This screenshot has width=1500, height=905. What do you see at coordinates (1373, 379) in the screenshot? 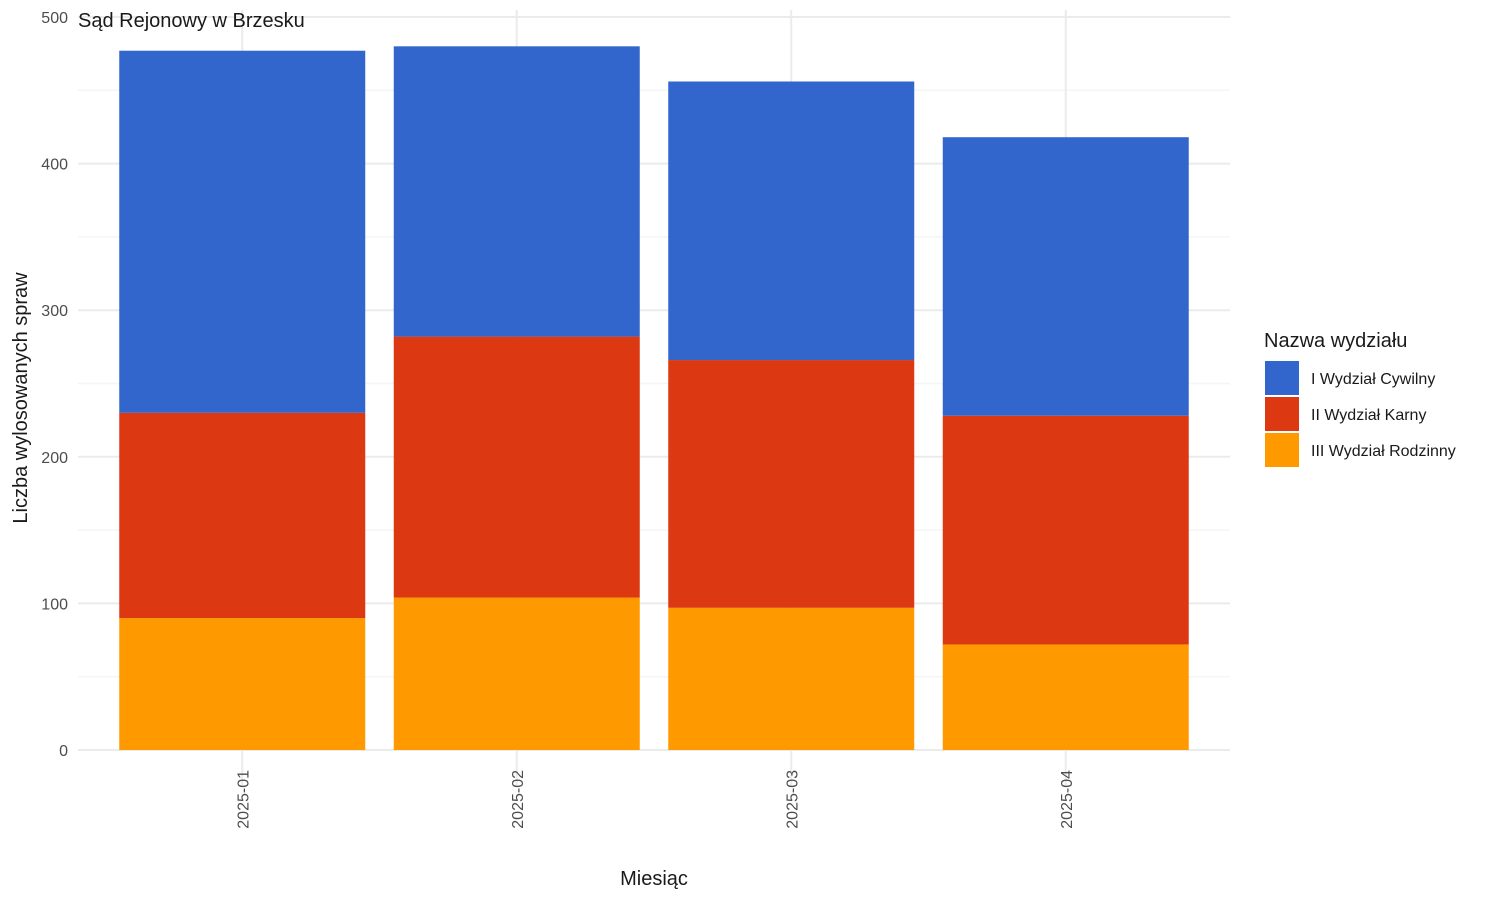
I see `legend-label: I Wydział Cywilny` at bounding box center [1373, 379].